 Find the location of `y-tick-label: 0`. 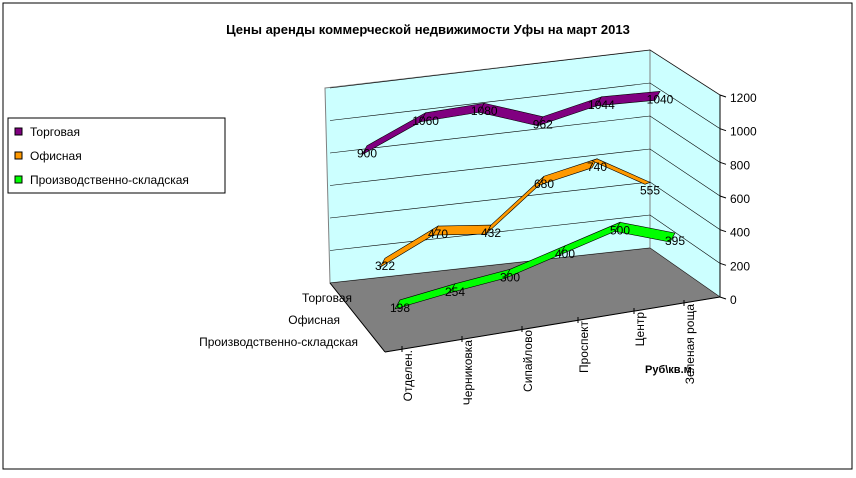

y-tick-label: 0 is located at coordinates (733, 300).